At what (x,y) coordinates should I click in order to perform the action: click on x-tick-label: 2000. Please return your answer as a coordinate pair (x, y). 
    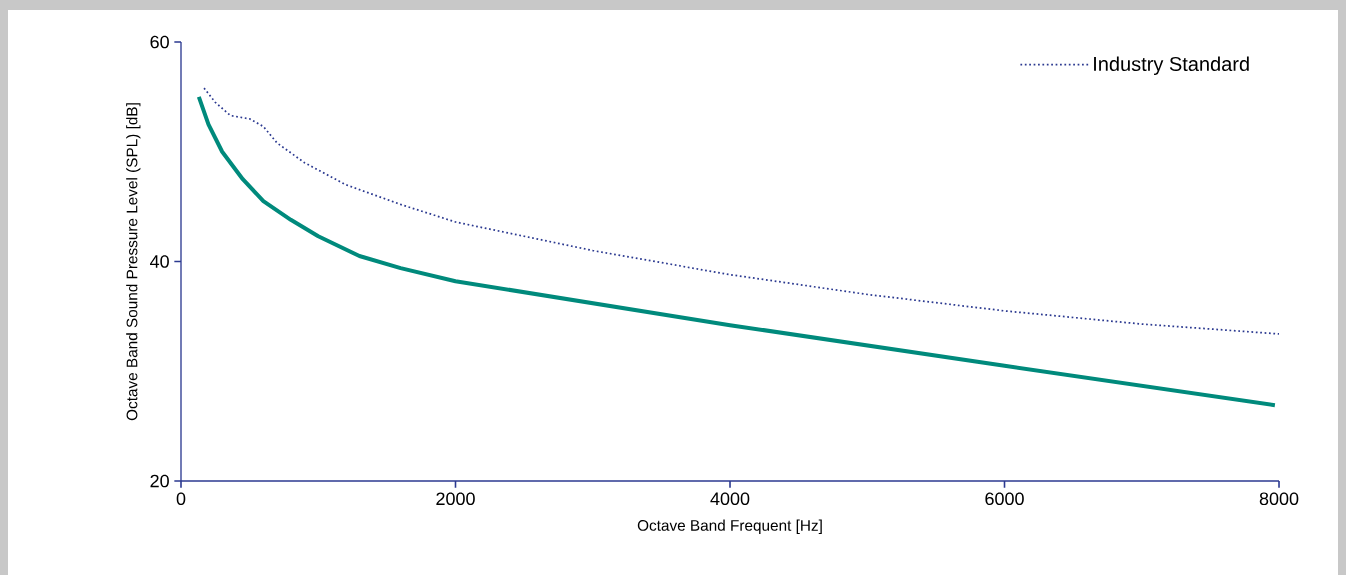
    Looking at the image, I should click on (455, 499).